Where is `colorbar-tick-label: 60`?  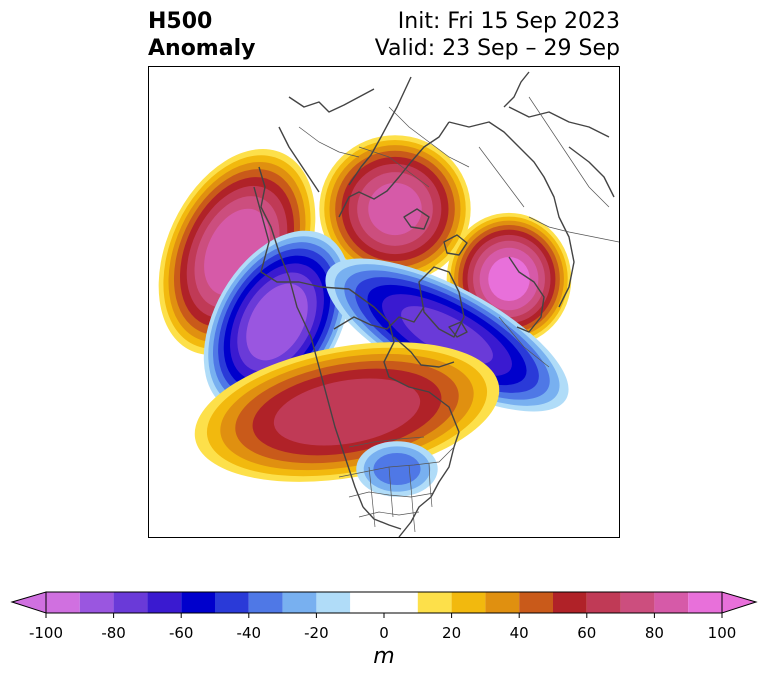 colorbar-tick-label: 60 is located at coordinates (586, 633).